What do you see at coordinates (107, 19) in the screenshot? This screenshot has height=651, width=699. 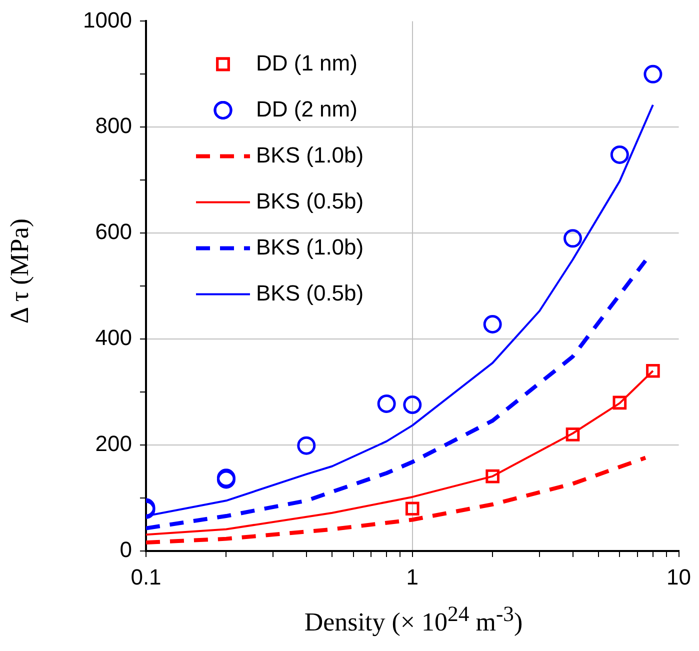 I see `y-tick-label: 1000` at bounding box center [107, 19].